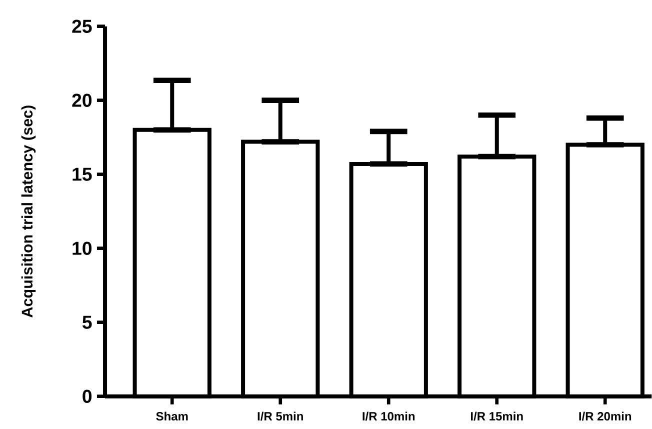 Image resolution: width=652 pixels, height=429 pixels. Describe the element at coordinates (87, 396) in the screenshot. I see `y-tick-label: 0` at that location.